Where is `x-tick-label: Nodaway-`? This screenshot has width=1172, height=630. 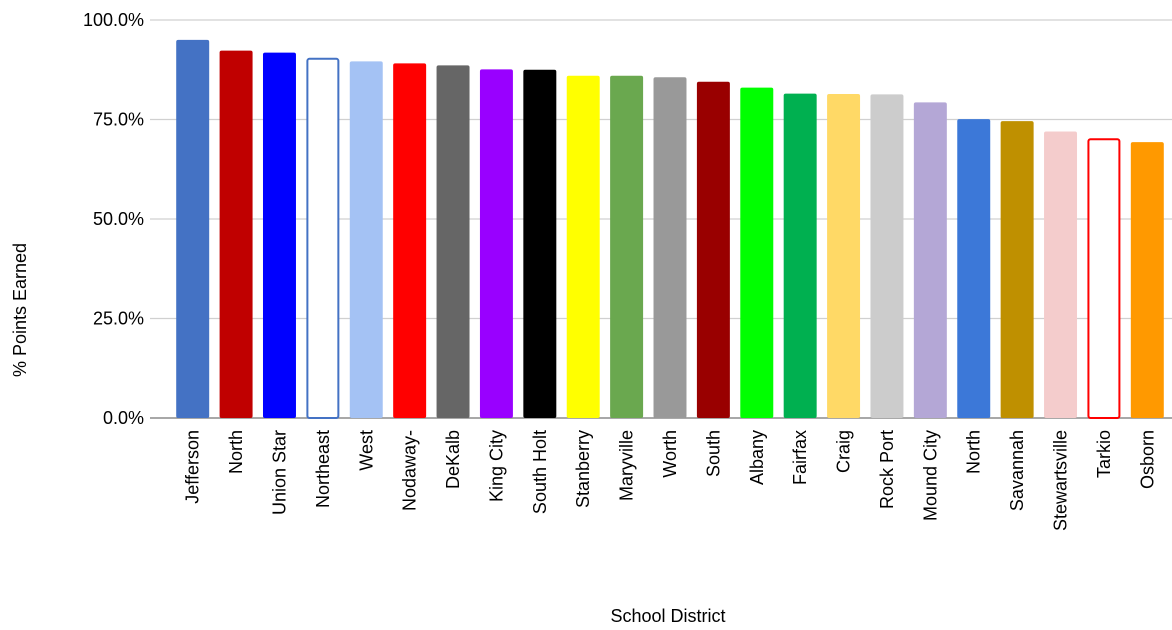
x-tick-label: Nodaway- is located at coordinates (410, 470).